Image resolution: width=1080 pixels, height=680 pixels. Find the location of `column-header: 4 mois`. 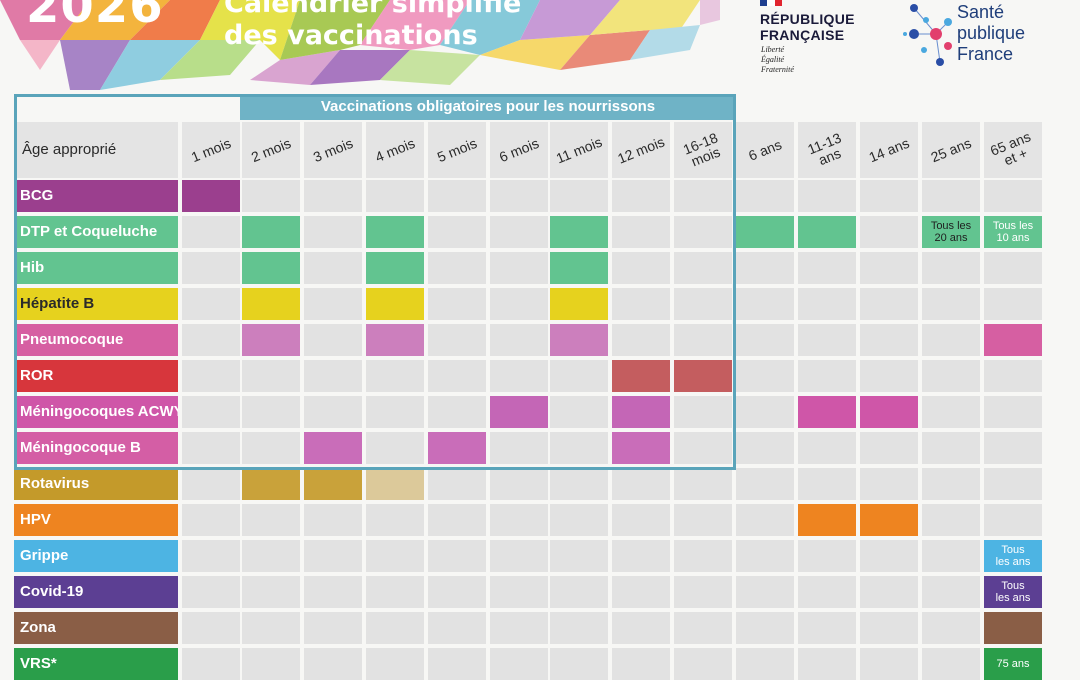

column-header: 4 mois is located at coordinates (395, 150).